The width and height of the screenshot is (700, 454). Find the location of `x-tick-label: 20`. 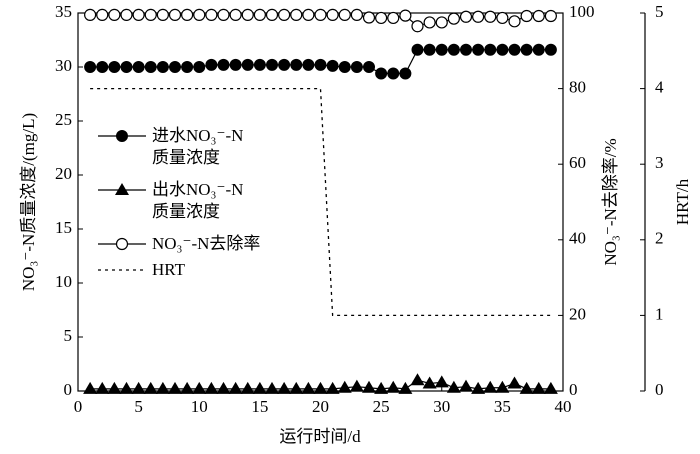

x-tick-label: 20 is located at coordinates (320, 406).